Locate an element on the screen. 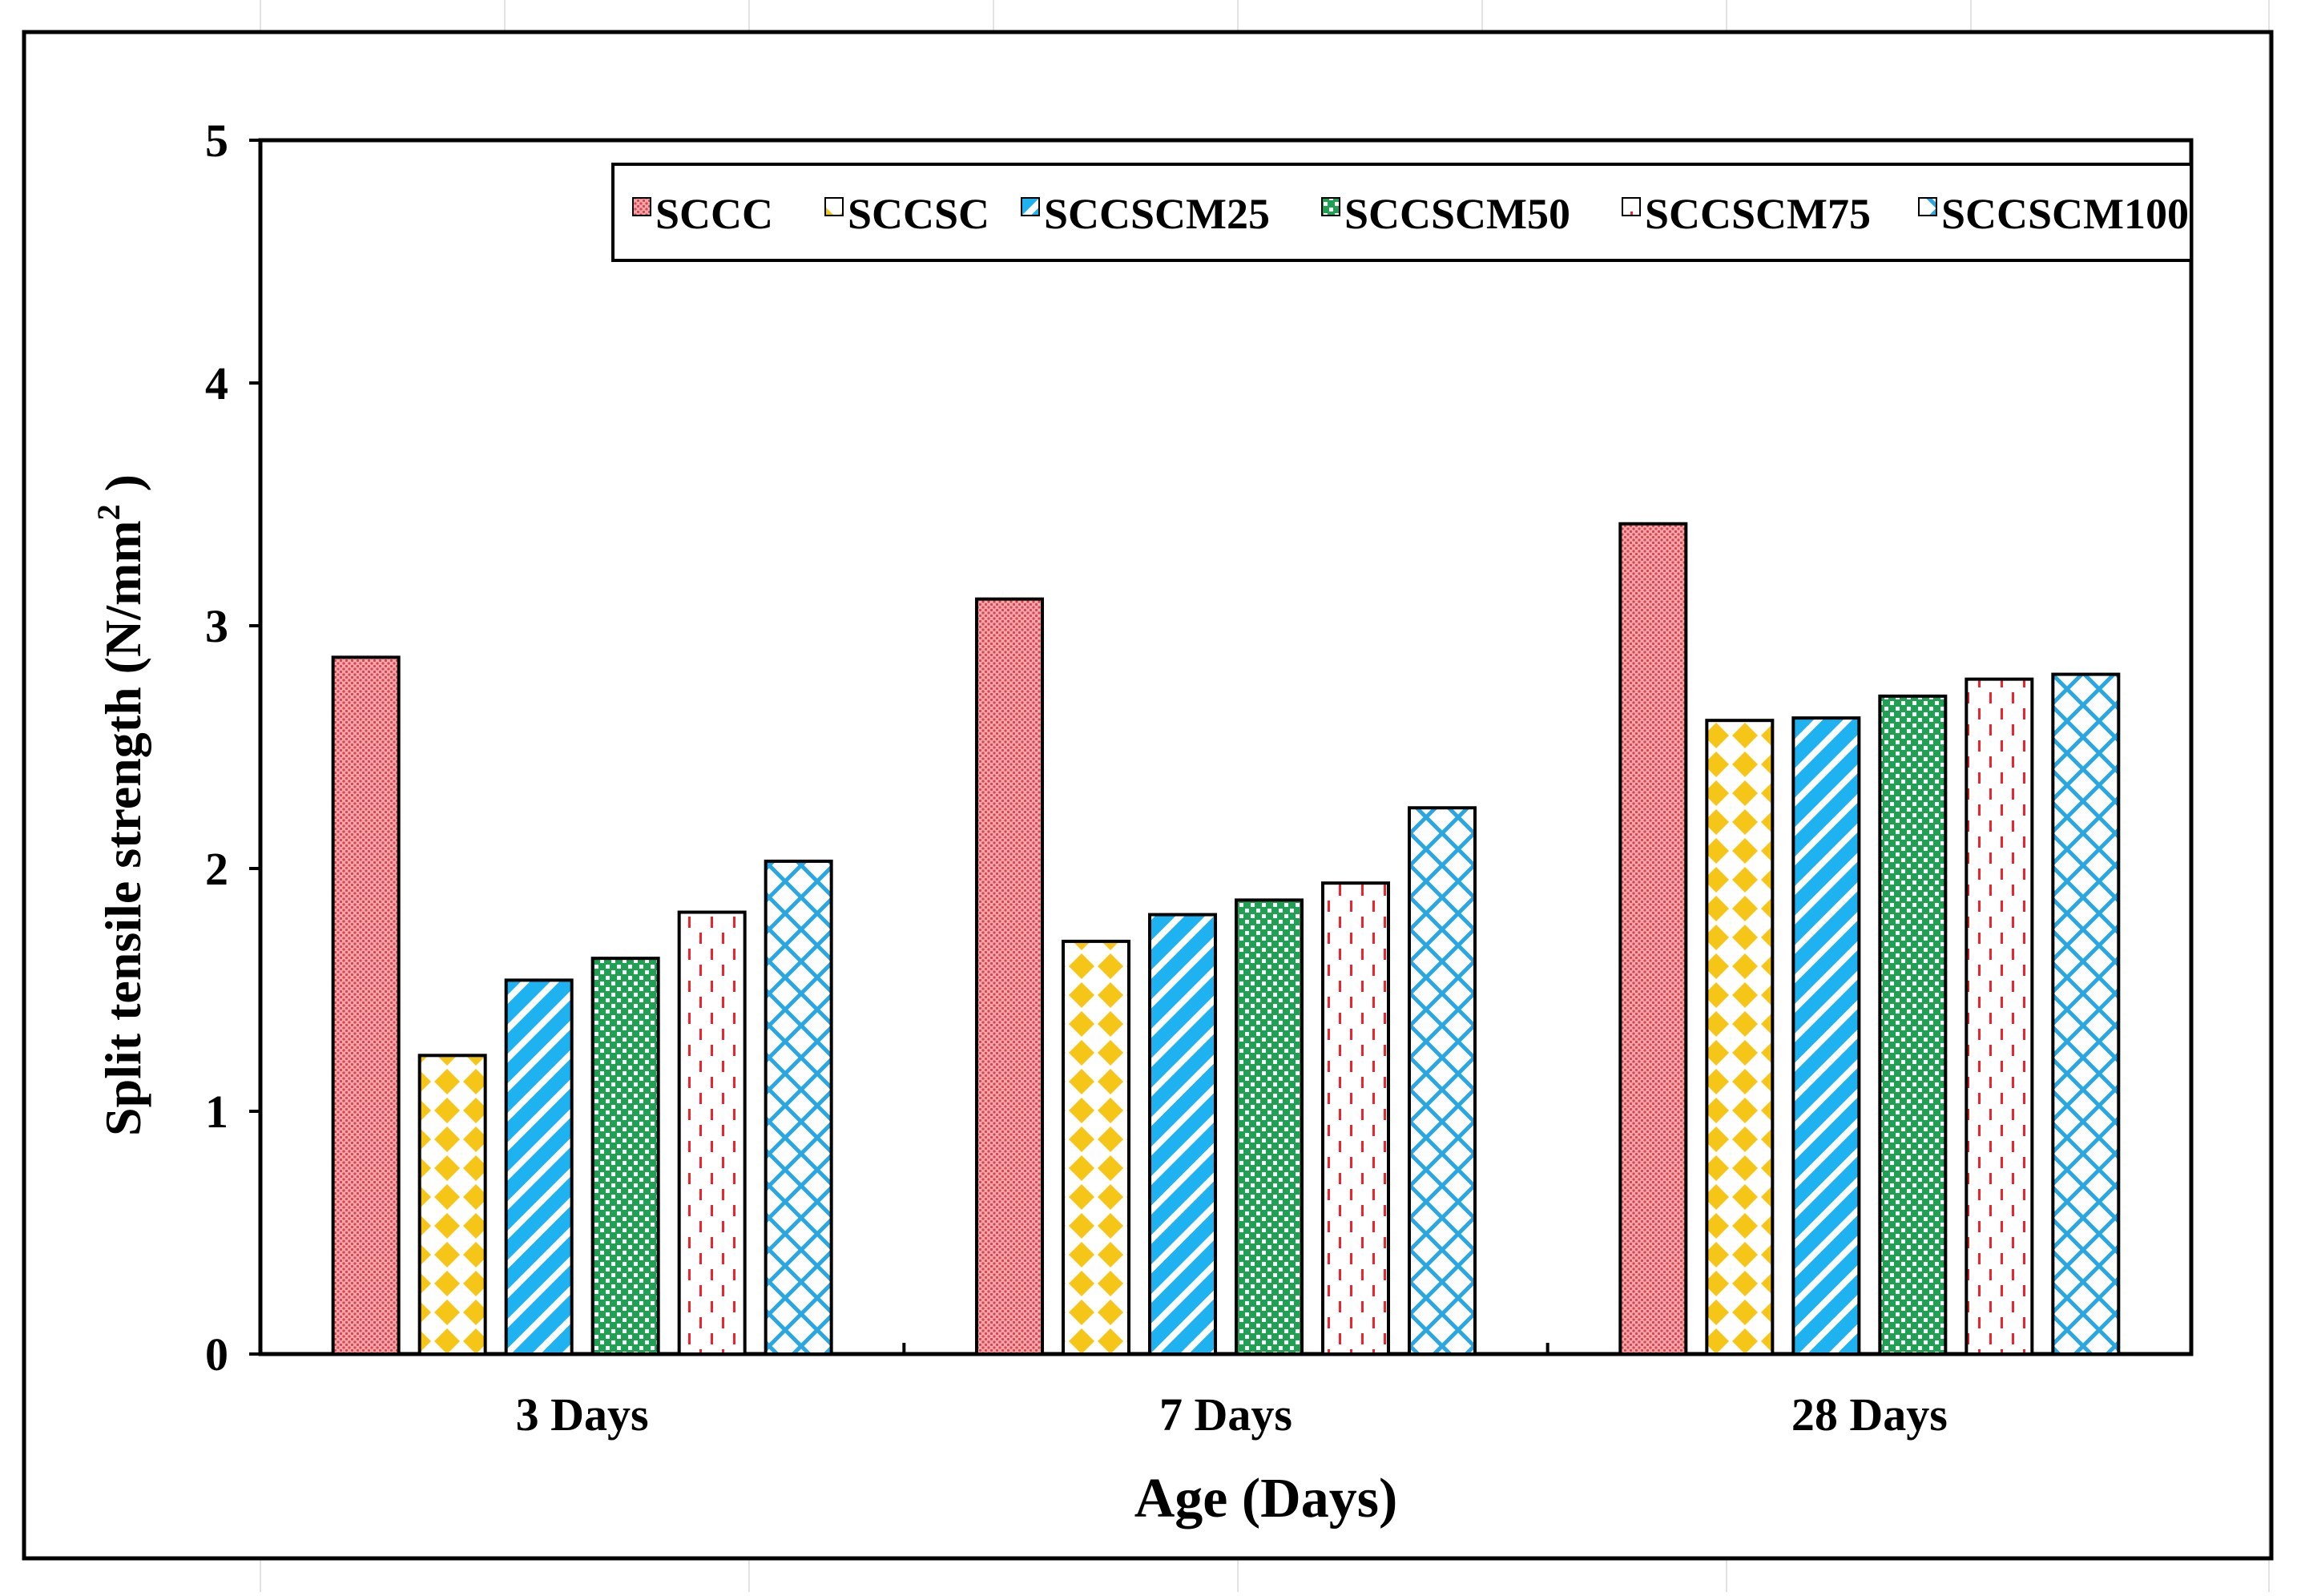  legend-label-sccscm50: SCCSCM50 is located at coordinates (1457, 214).